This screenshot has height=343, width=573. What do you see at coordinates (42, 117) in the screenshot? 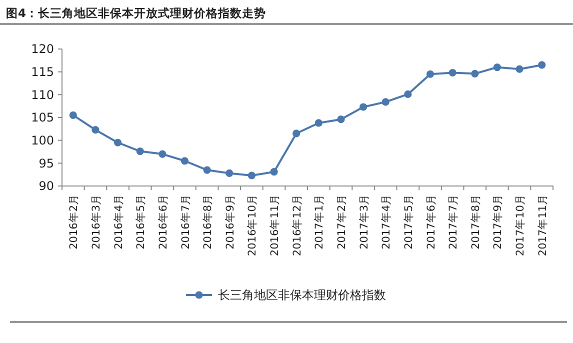
I see `y-tick-label: 105` at bounding box center [42, 117].